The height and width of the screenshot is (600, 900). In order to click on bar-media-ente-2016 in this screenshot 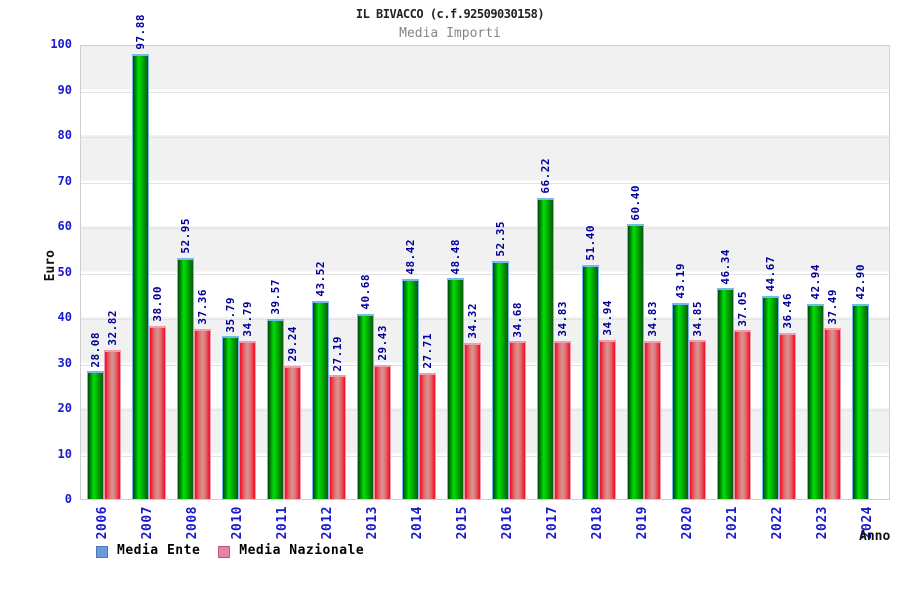, I will do `click(500, 379)`.